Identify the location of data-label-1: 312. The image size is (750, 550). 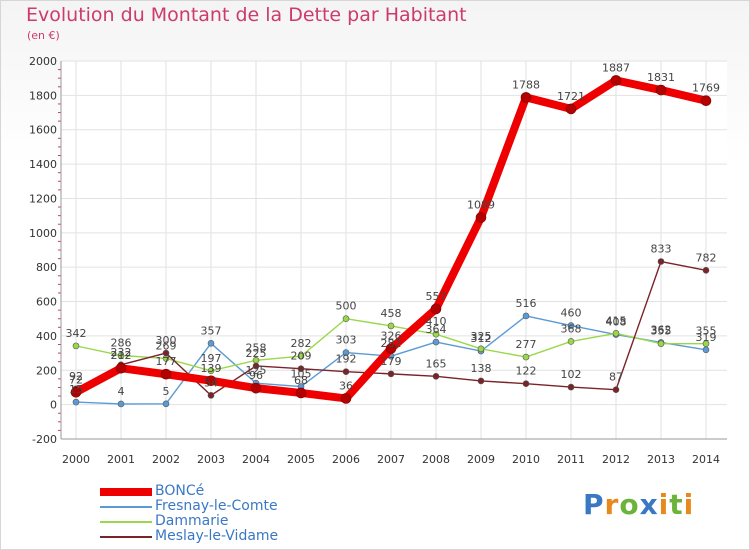
(481, 338).